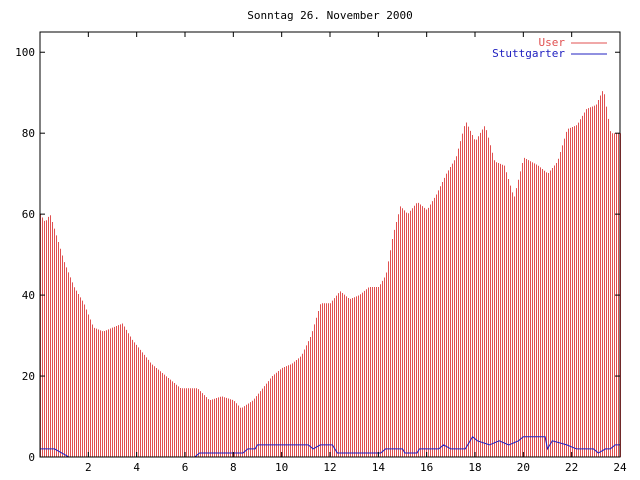  Describe the element at coordinates (233, 467) in the screenshot. I see `x-tick-label: 8` at that location.